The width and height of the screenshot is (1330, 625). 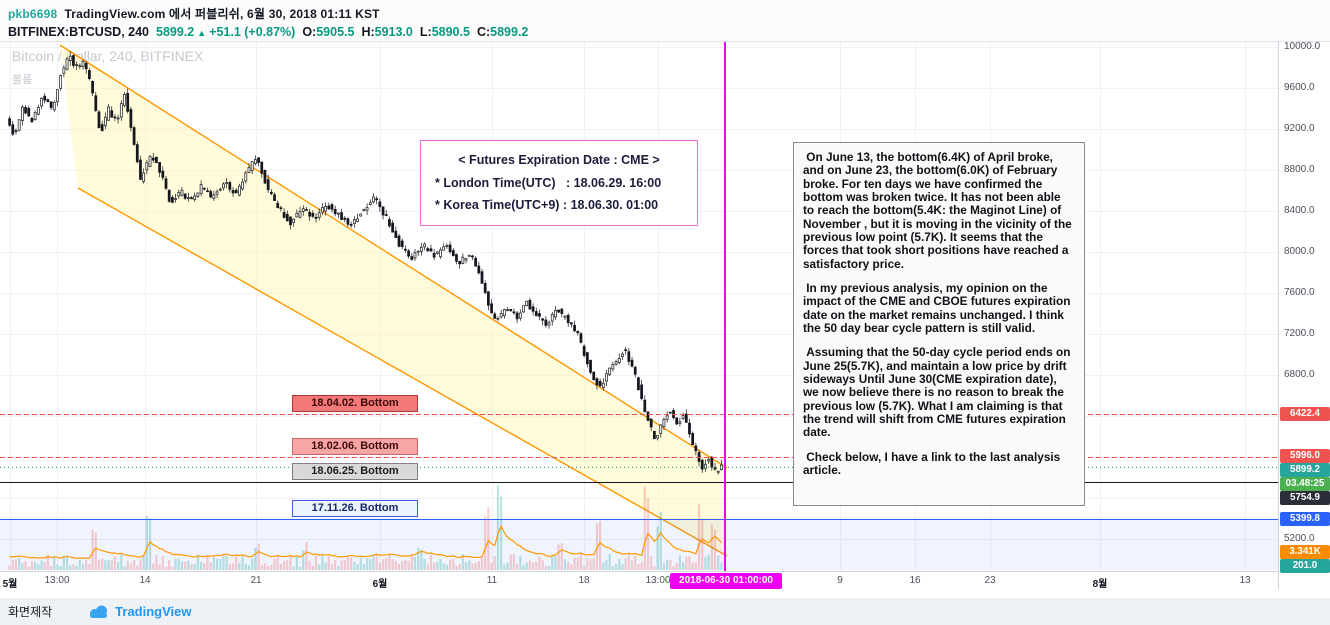 What do you see at coordinates (107, 67) in the screenshot?
I see `chart-watermark: Bitcoin / Dollar, 240, BITFINEX 볼륨` at bounding box center [107, 67].